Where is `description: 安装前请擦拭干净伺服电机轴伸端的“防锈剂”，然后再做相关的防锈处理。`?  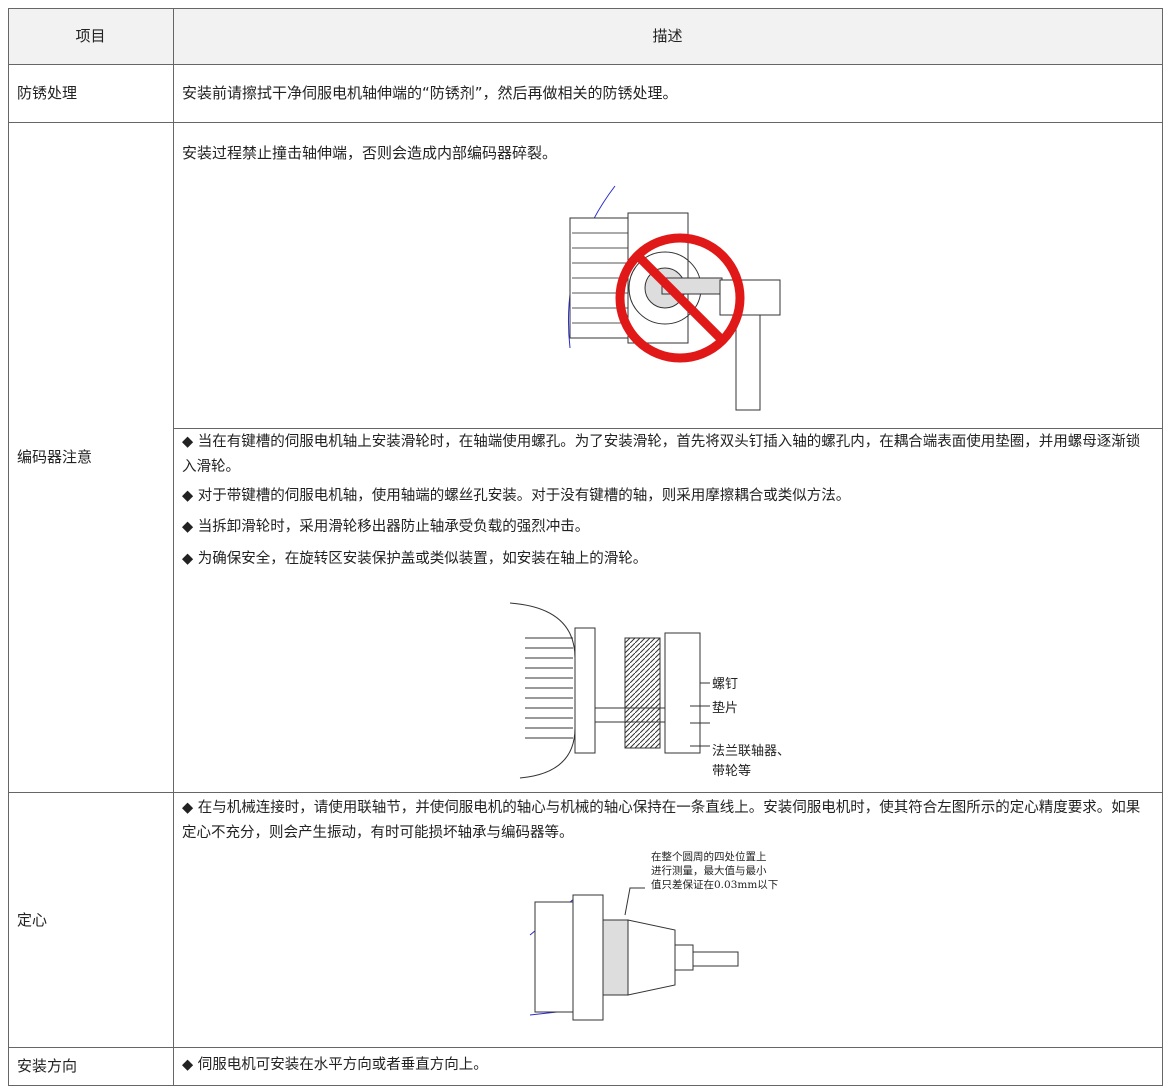
description: 安装前请擦拭干净伺服电机轴伸端的“防锈剂”，然后再做相关的防锈处理。 is located at coordinates (430, 93).